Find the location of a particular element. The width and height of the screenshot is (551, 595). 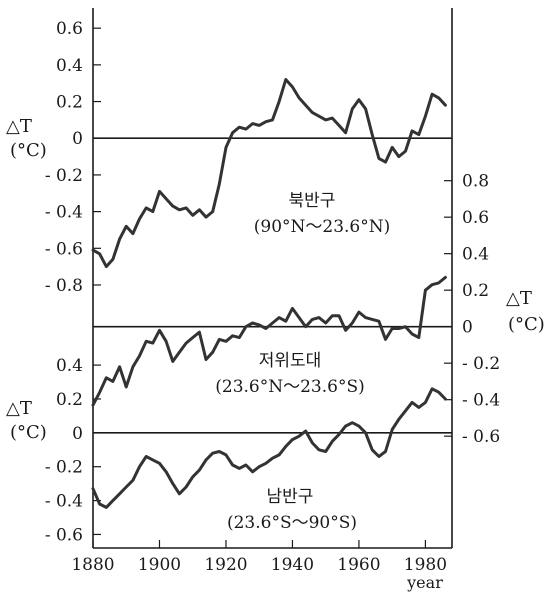

northern-hemisphere-range: (90°N～23.6°N) is located at coordinates (322, 227).